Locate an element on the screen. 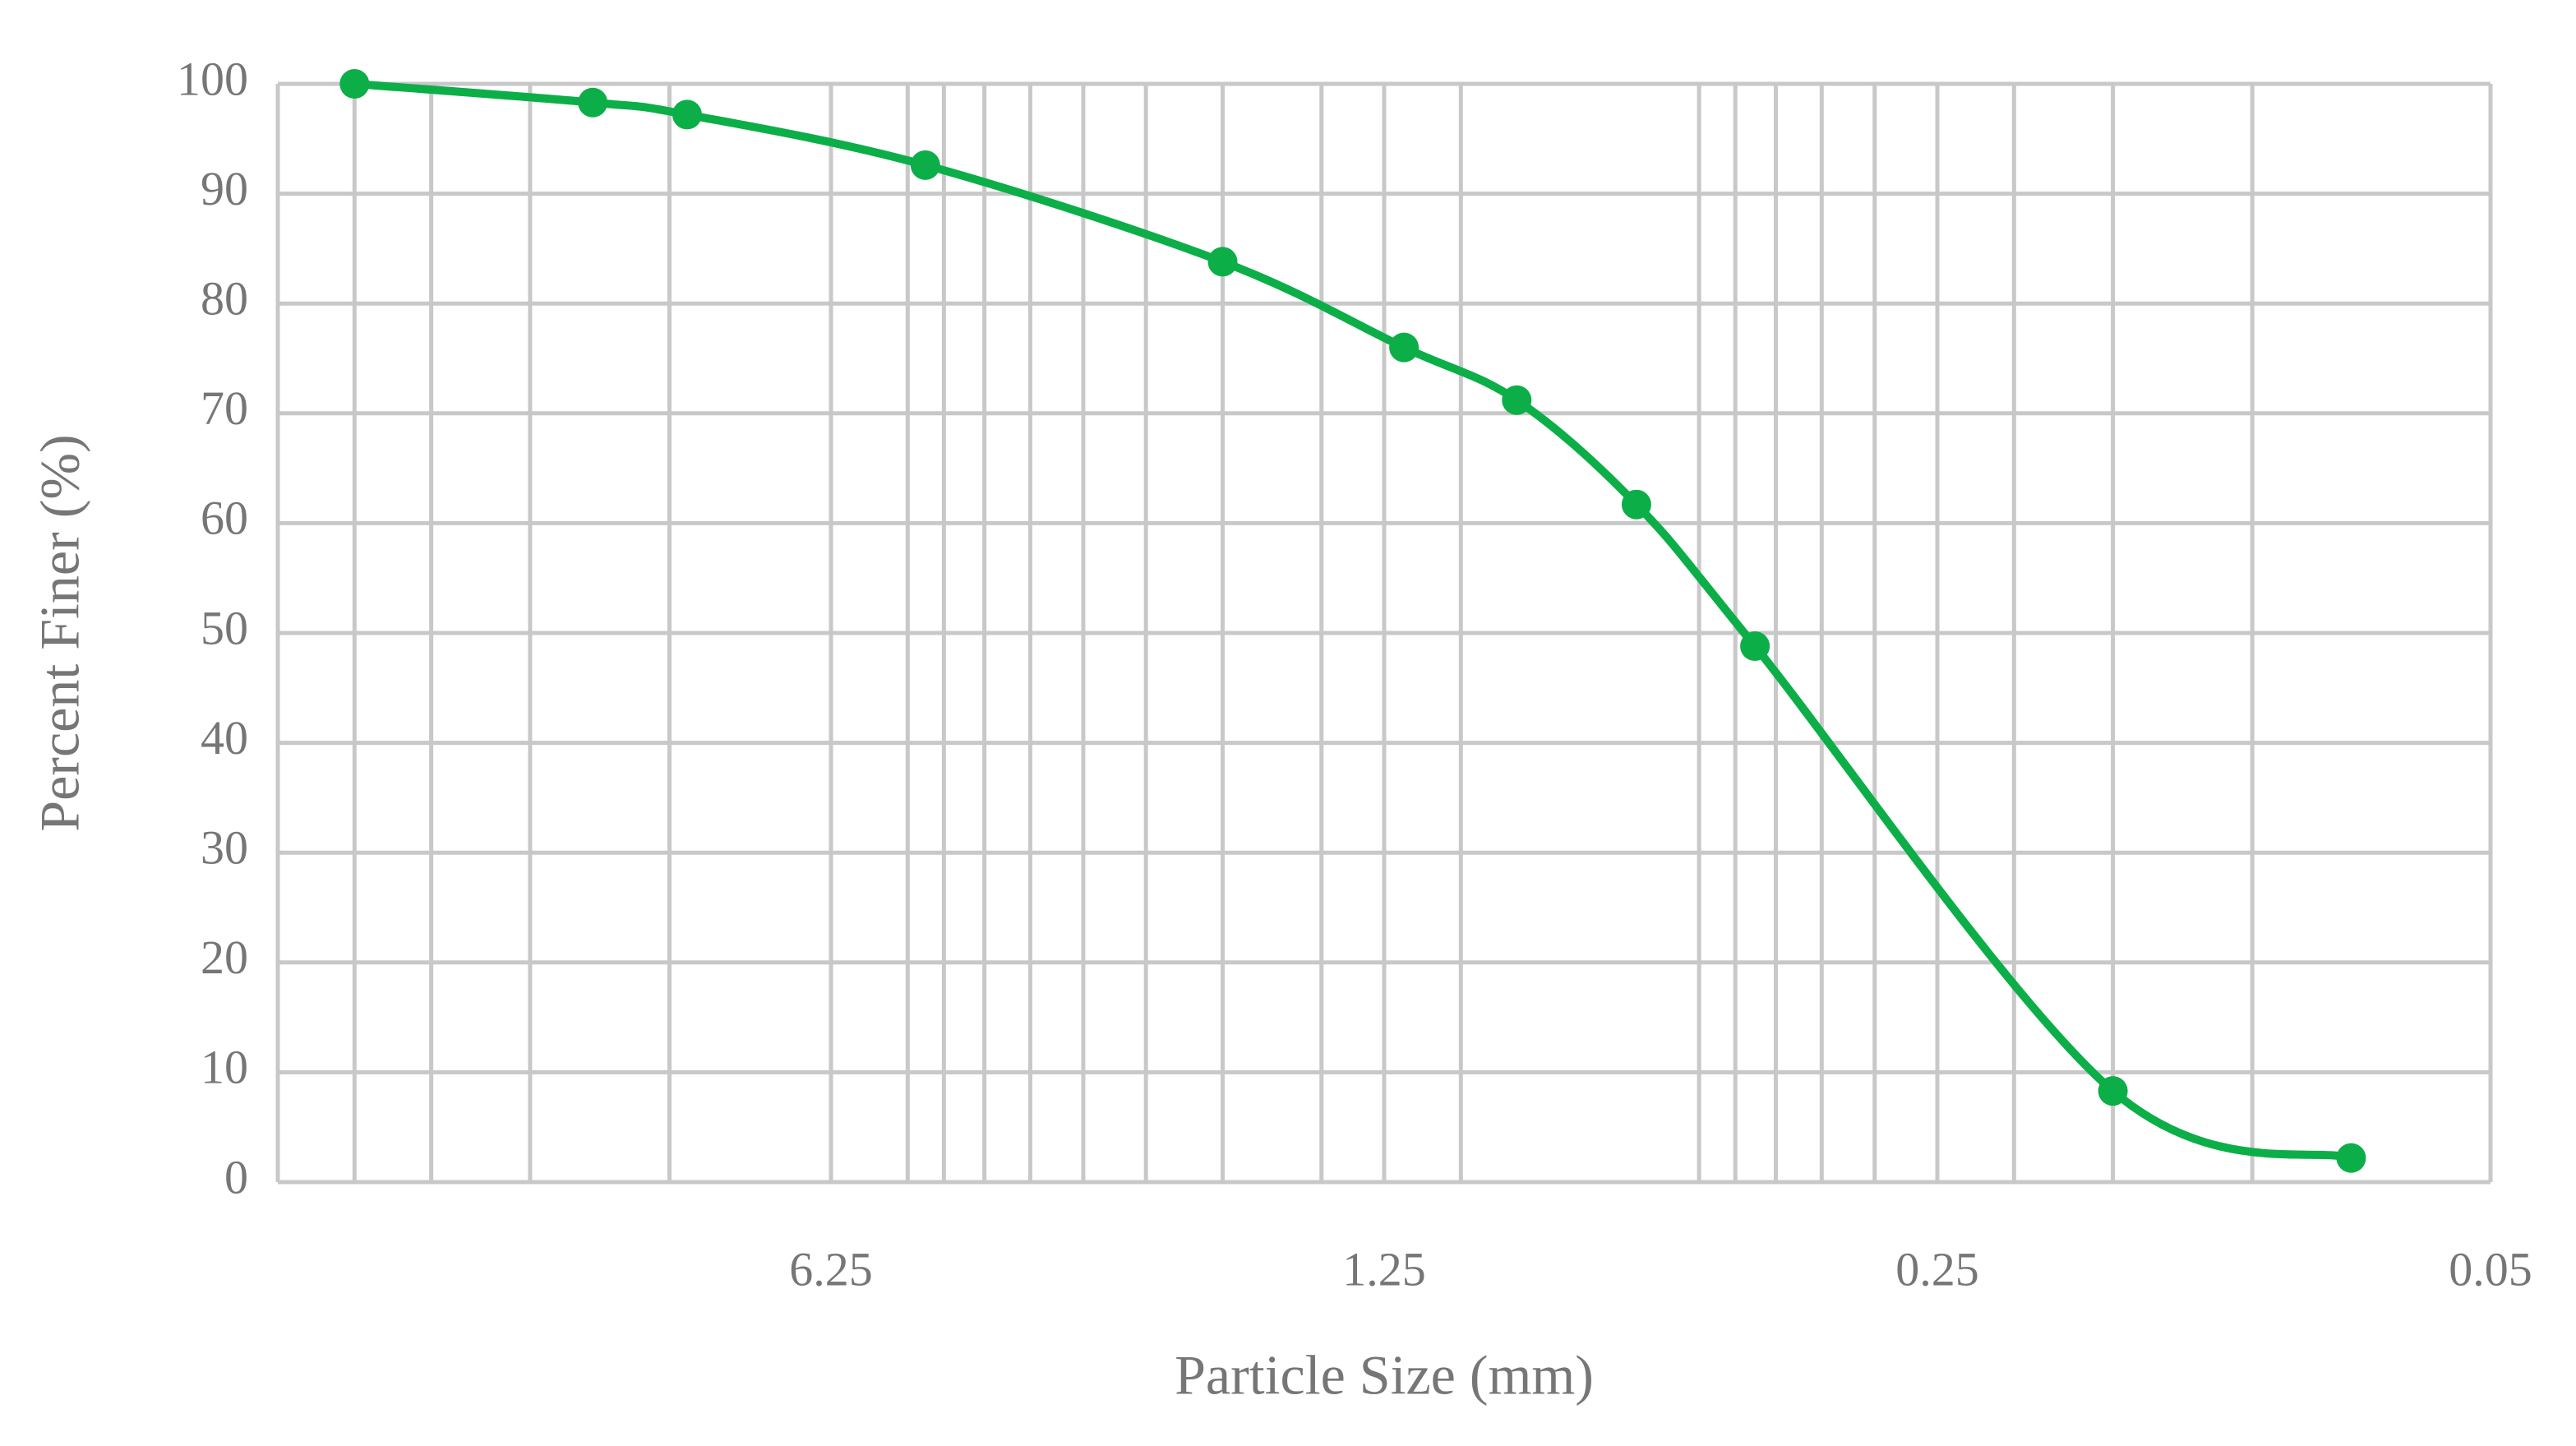 This screenshot has width=2576, height=1446. x-axis-title: Particle Size (mm) is located at coordinates (1384, 1375).